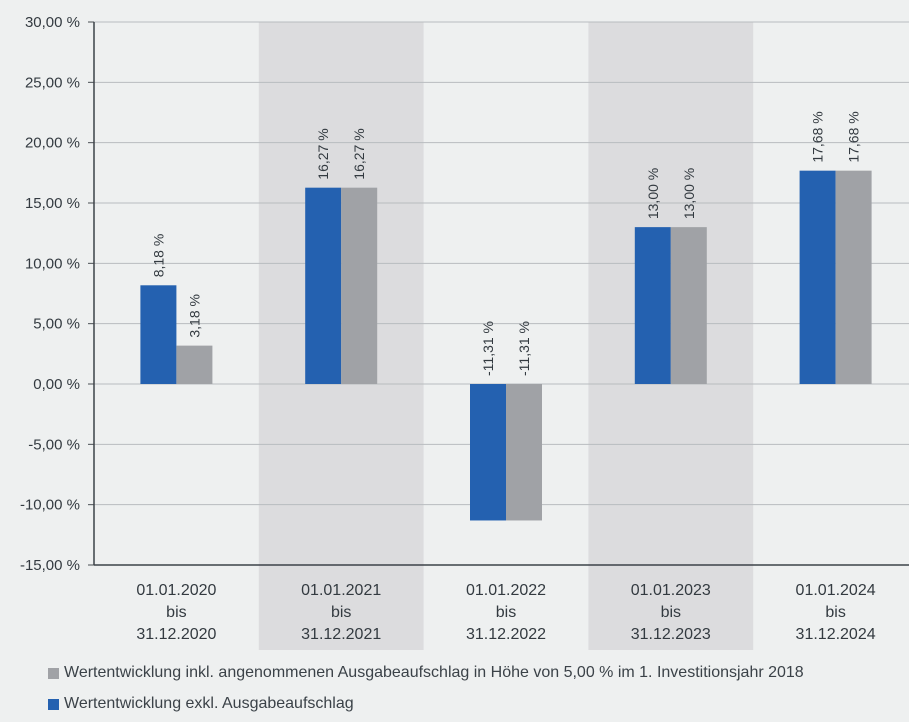 Image resolution: width=909 pixels, height=722 pixels. I want to click on category-label-4-1: bis, so click(835, 612).